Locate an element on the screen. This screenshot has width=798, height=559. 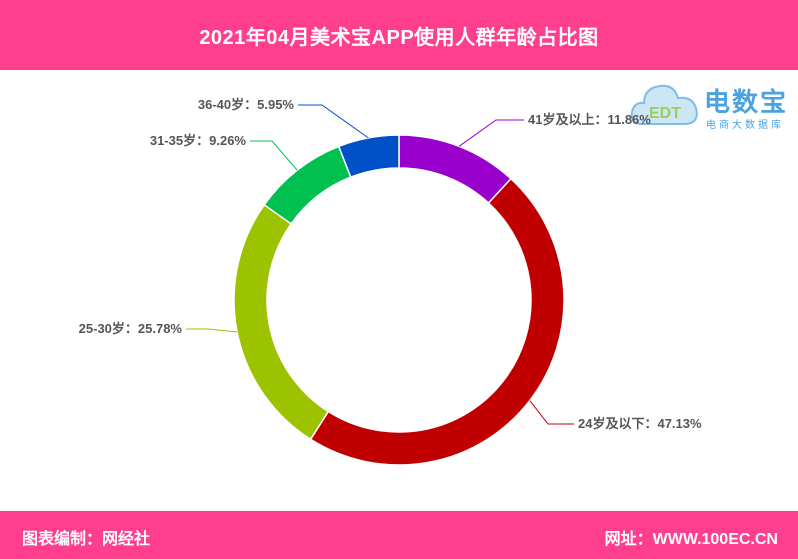
logo: EDT 电数宝 电商大数据库 is located at coordinates (712, 107).